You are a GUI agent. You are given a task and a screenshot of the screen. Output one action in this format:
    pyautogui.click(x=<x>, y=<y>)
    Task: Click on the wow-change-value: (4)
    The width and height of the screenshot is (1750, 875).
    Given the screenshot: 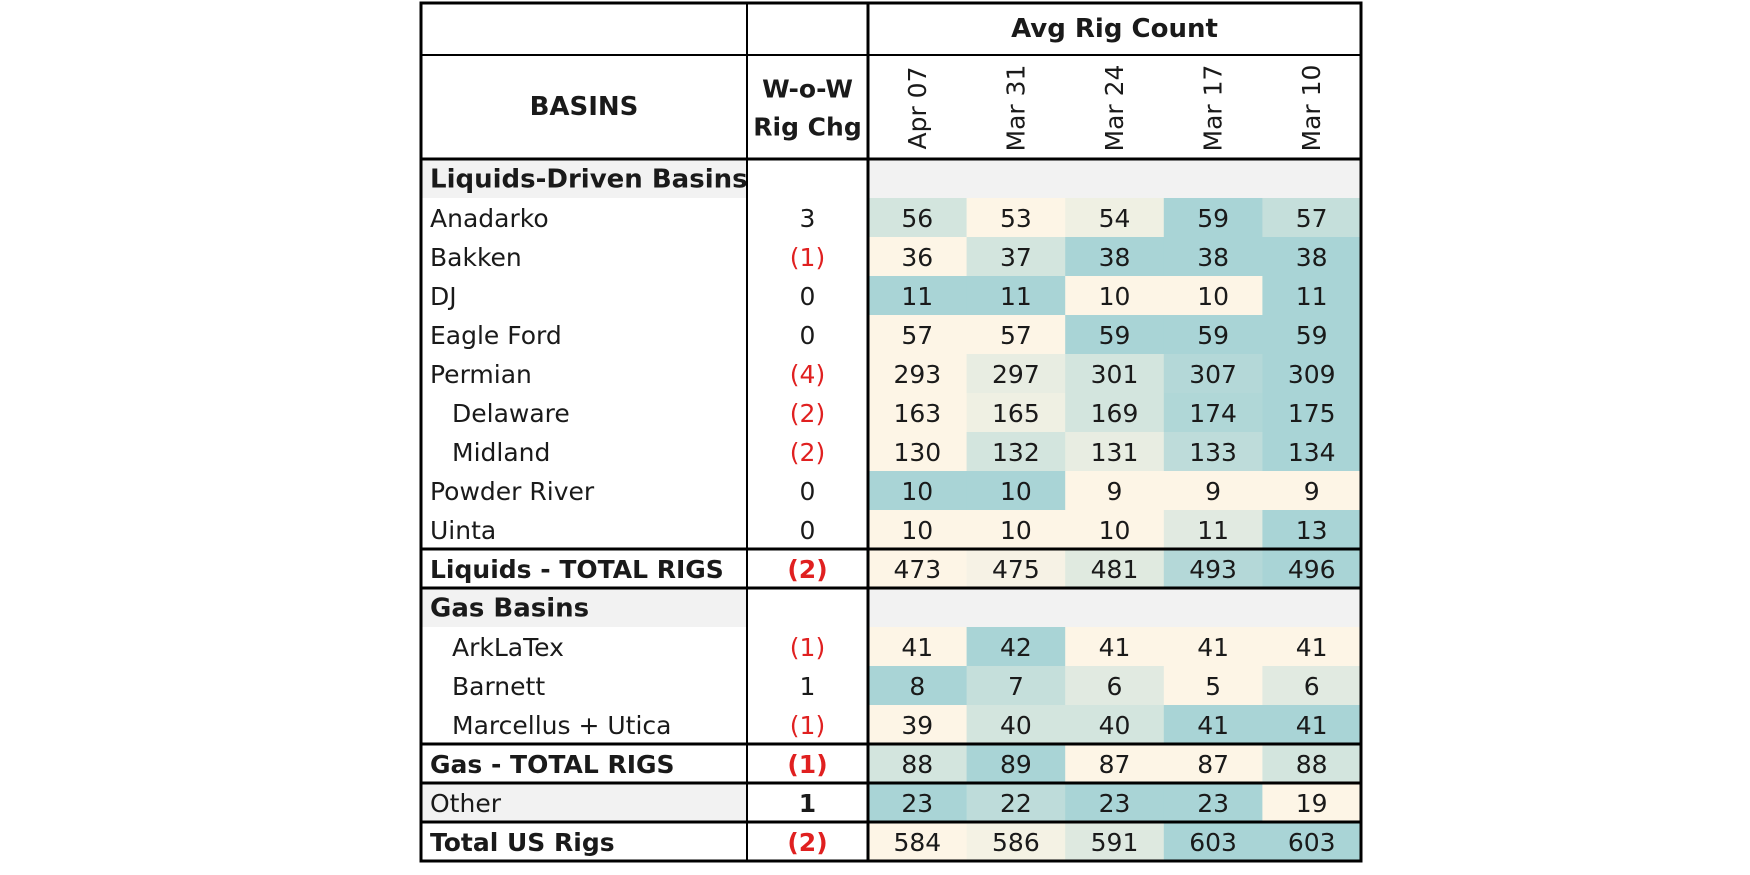 What is the action you would take?
    pyautogui.click(x=807, y=374)
    